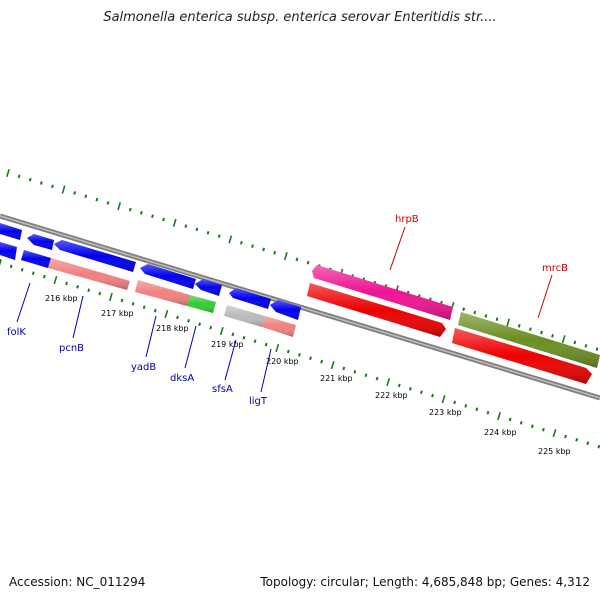  I want to click on gene-label-mrcb: mrcB, so click(555, 268).